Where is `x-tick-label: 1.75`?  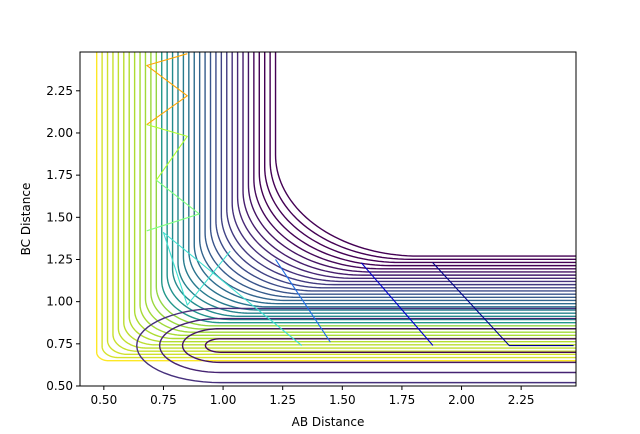
x-tick-label: 1.75 is located at coordinates (402, 400).